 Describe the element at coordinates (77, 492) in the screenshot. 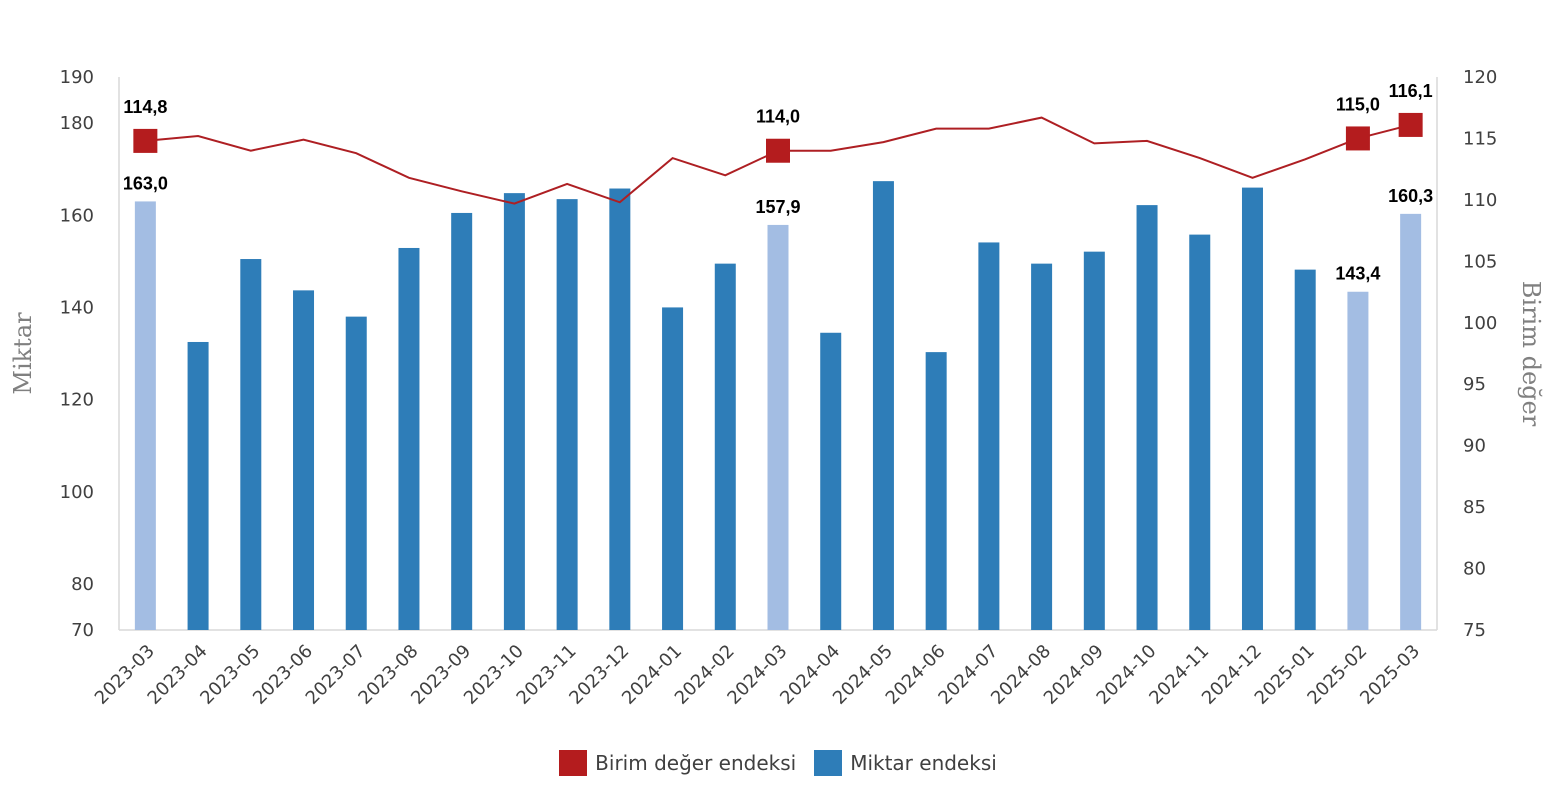

I see `left-tick-label: 100` at that location.